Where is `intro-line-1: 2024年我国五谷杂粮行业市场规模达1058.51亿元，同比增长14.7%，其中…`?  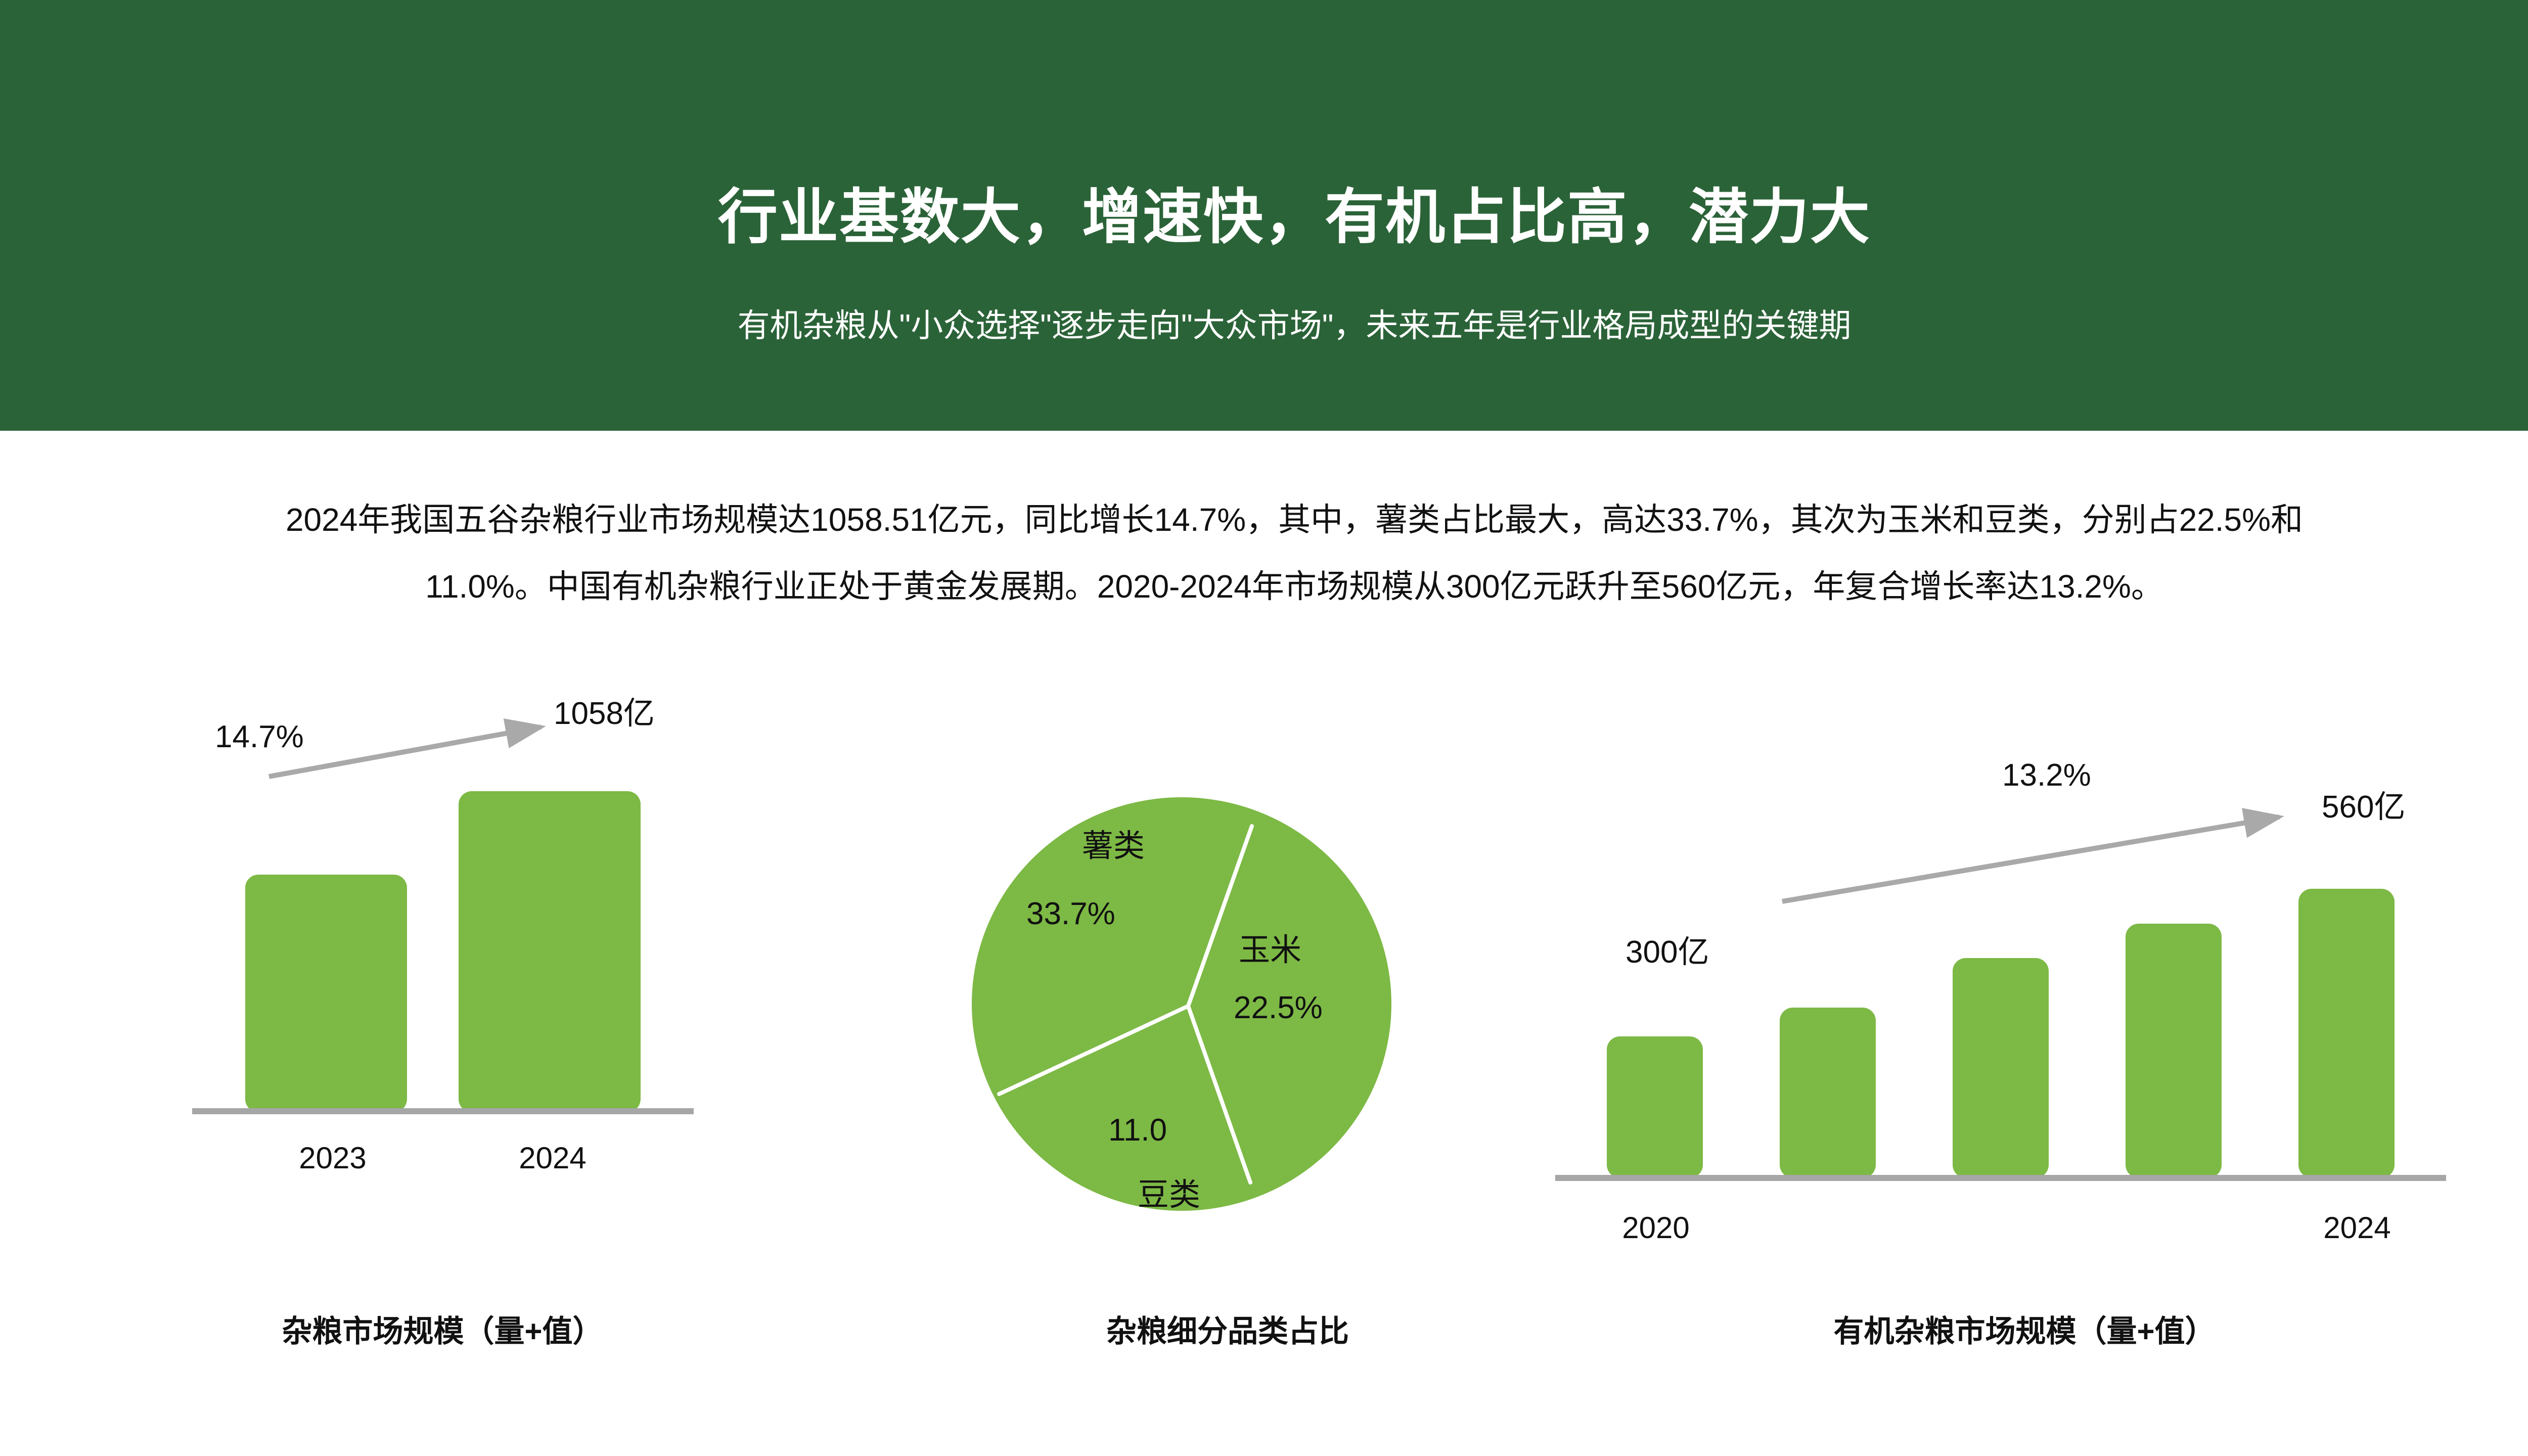
intro-line-1: 2024年我国五谷杂粮行业市场规模达1058.51亿元，同比增长14.7%，其中… is located at coordinates (1295, 520).